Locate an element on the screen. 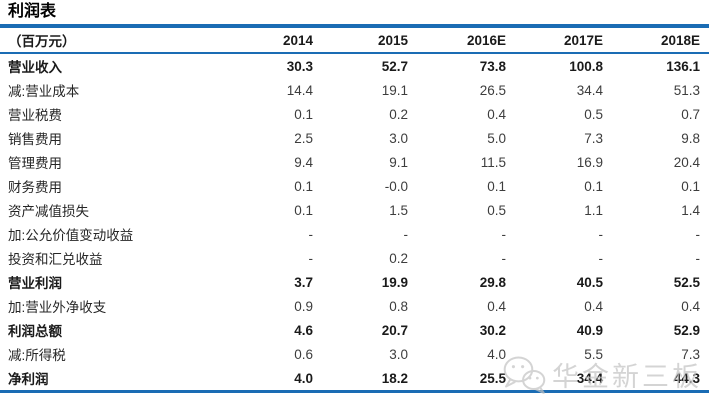 The image size is (709, 408). row-value: 1.4 is located at coordinates (690, 210).